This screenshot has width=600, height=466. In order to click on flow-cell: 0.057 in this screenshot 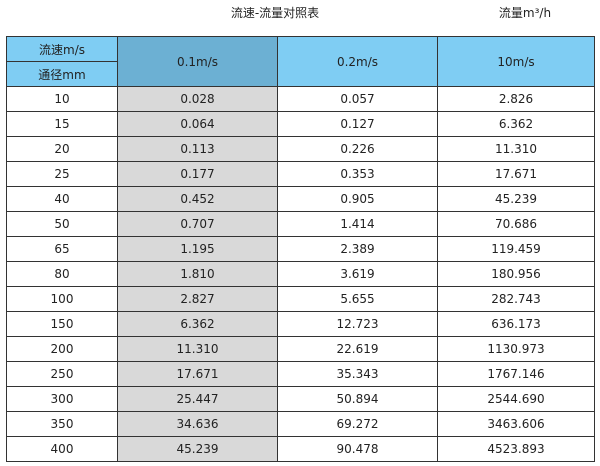, I will do `click(357, 99)`.